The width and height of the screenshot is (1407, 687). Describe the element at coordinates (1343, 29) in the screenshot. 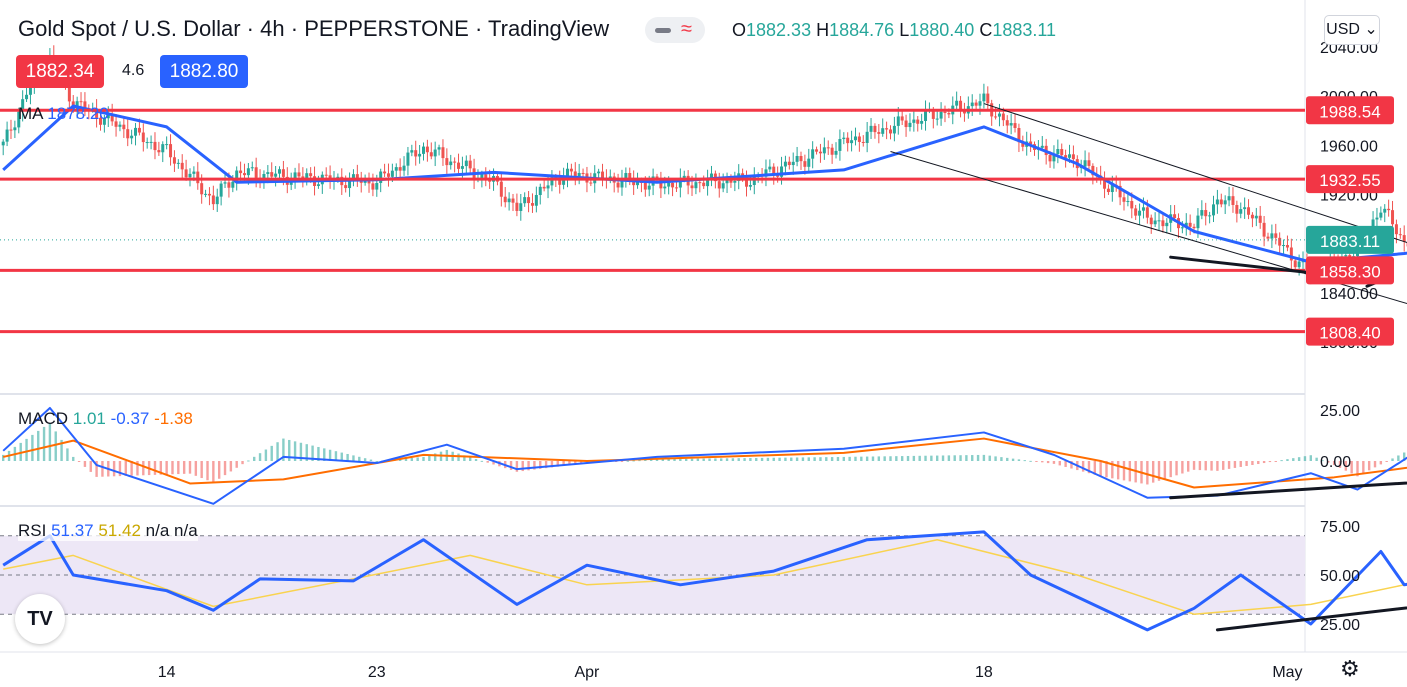

I see `currency-label: USD` at that location.